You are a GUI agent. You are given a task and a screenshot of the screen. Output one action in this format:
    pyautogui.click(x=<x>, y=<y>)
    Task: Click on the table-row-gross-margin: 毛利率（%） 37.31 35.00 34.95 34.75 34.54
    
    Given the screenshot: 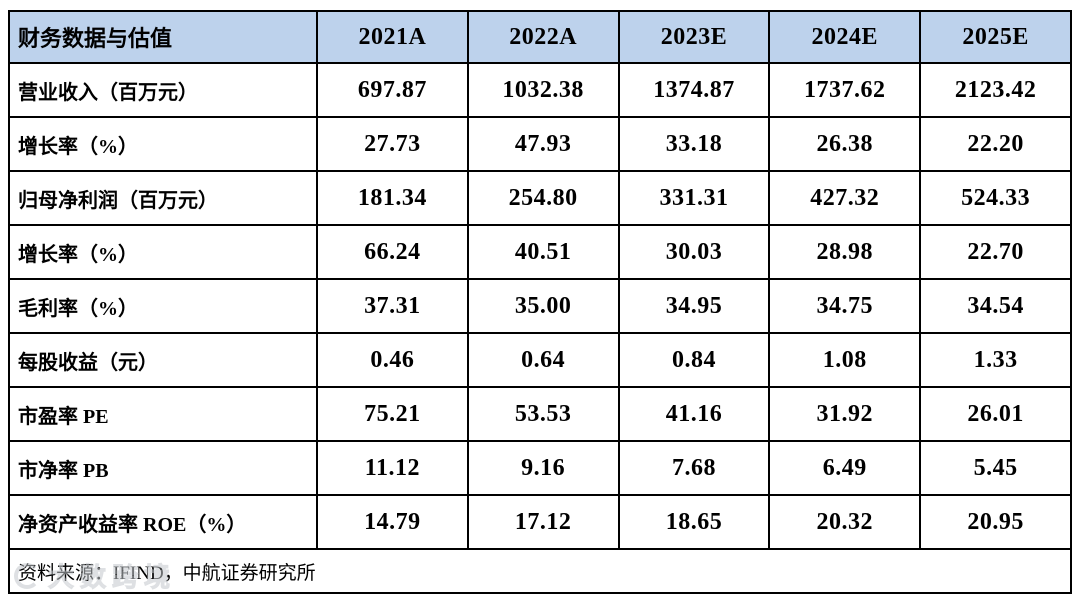 What is the action you would take?
    pyautogui.click(x=540, y=306)
    